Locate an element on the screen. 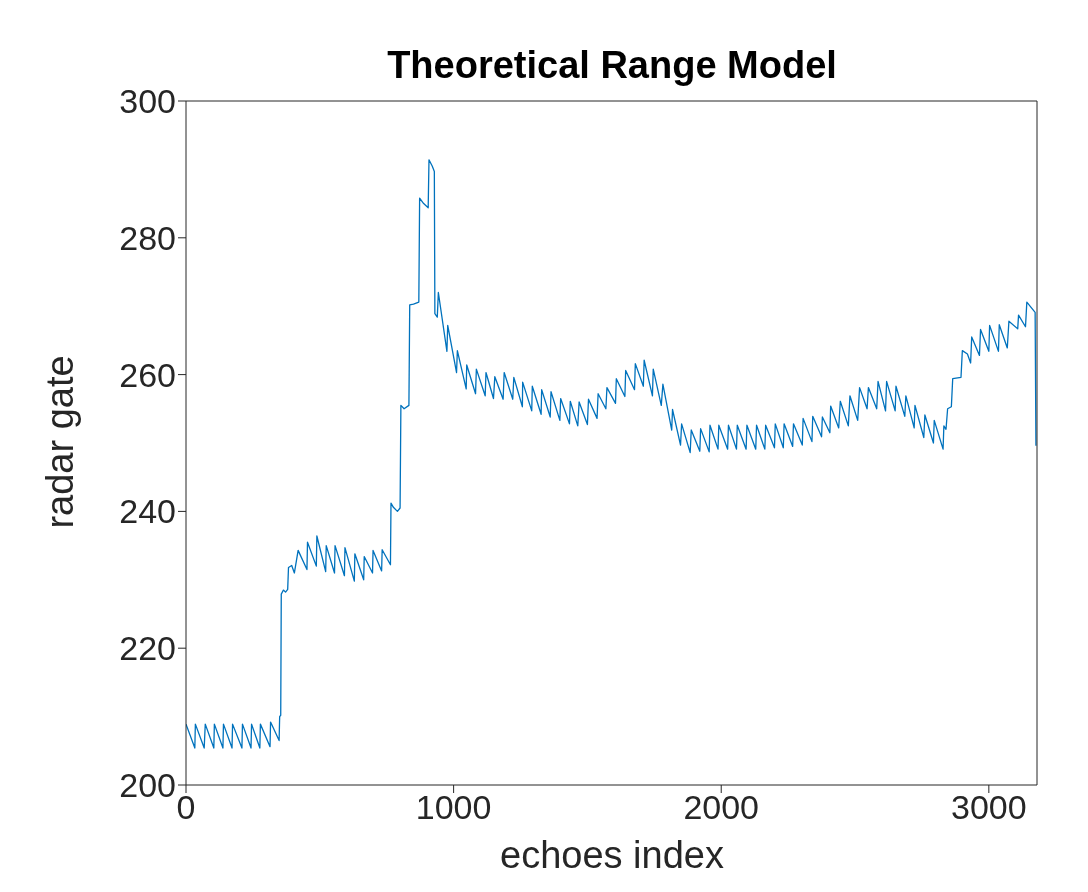 The width and height of the screenshot is (1088, 892). y-tick-label: 260 is located at coordinates (147, 374).